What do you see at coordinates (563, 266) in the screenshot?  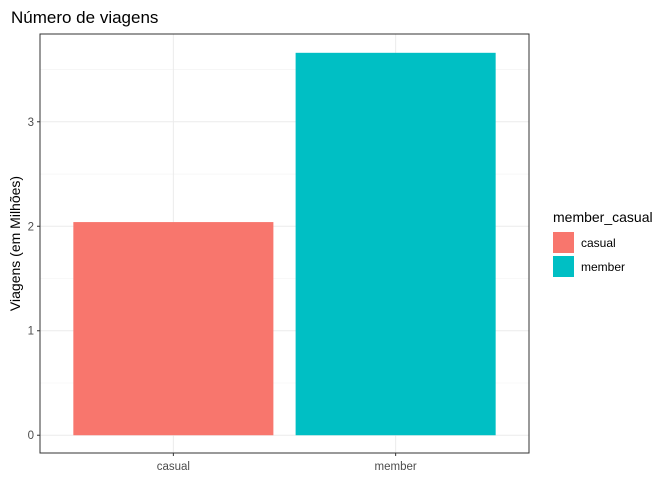 I see `legend-key-member` at bounding box center [563, 266].